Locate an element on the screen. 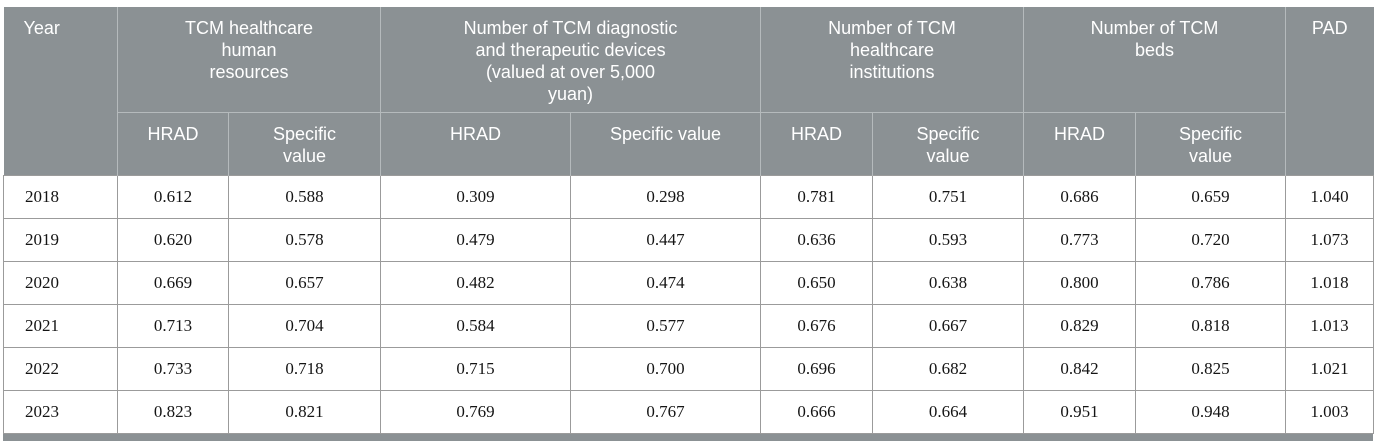 This screenshot has height=441, width=1375. col-header-specific-value-human-resources: Specific value is located at coordinates (304, 143).